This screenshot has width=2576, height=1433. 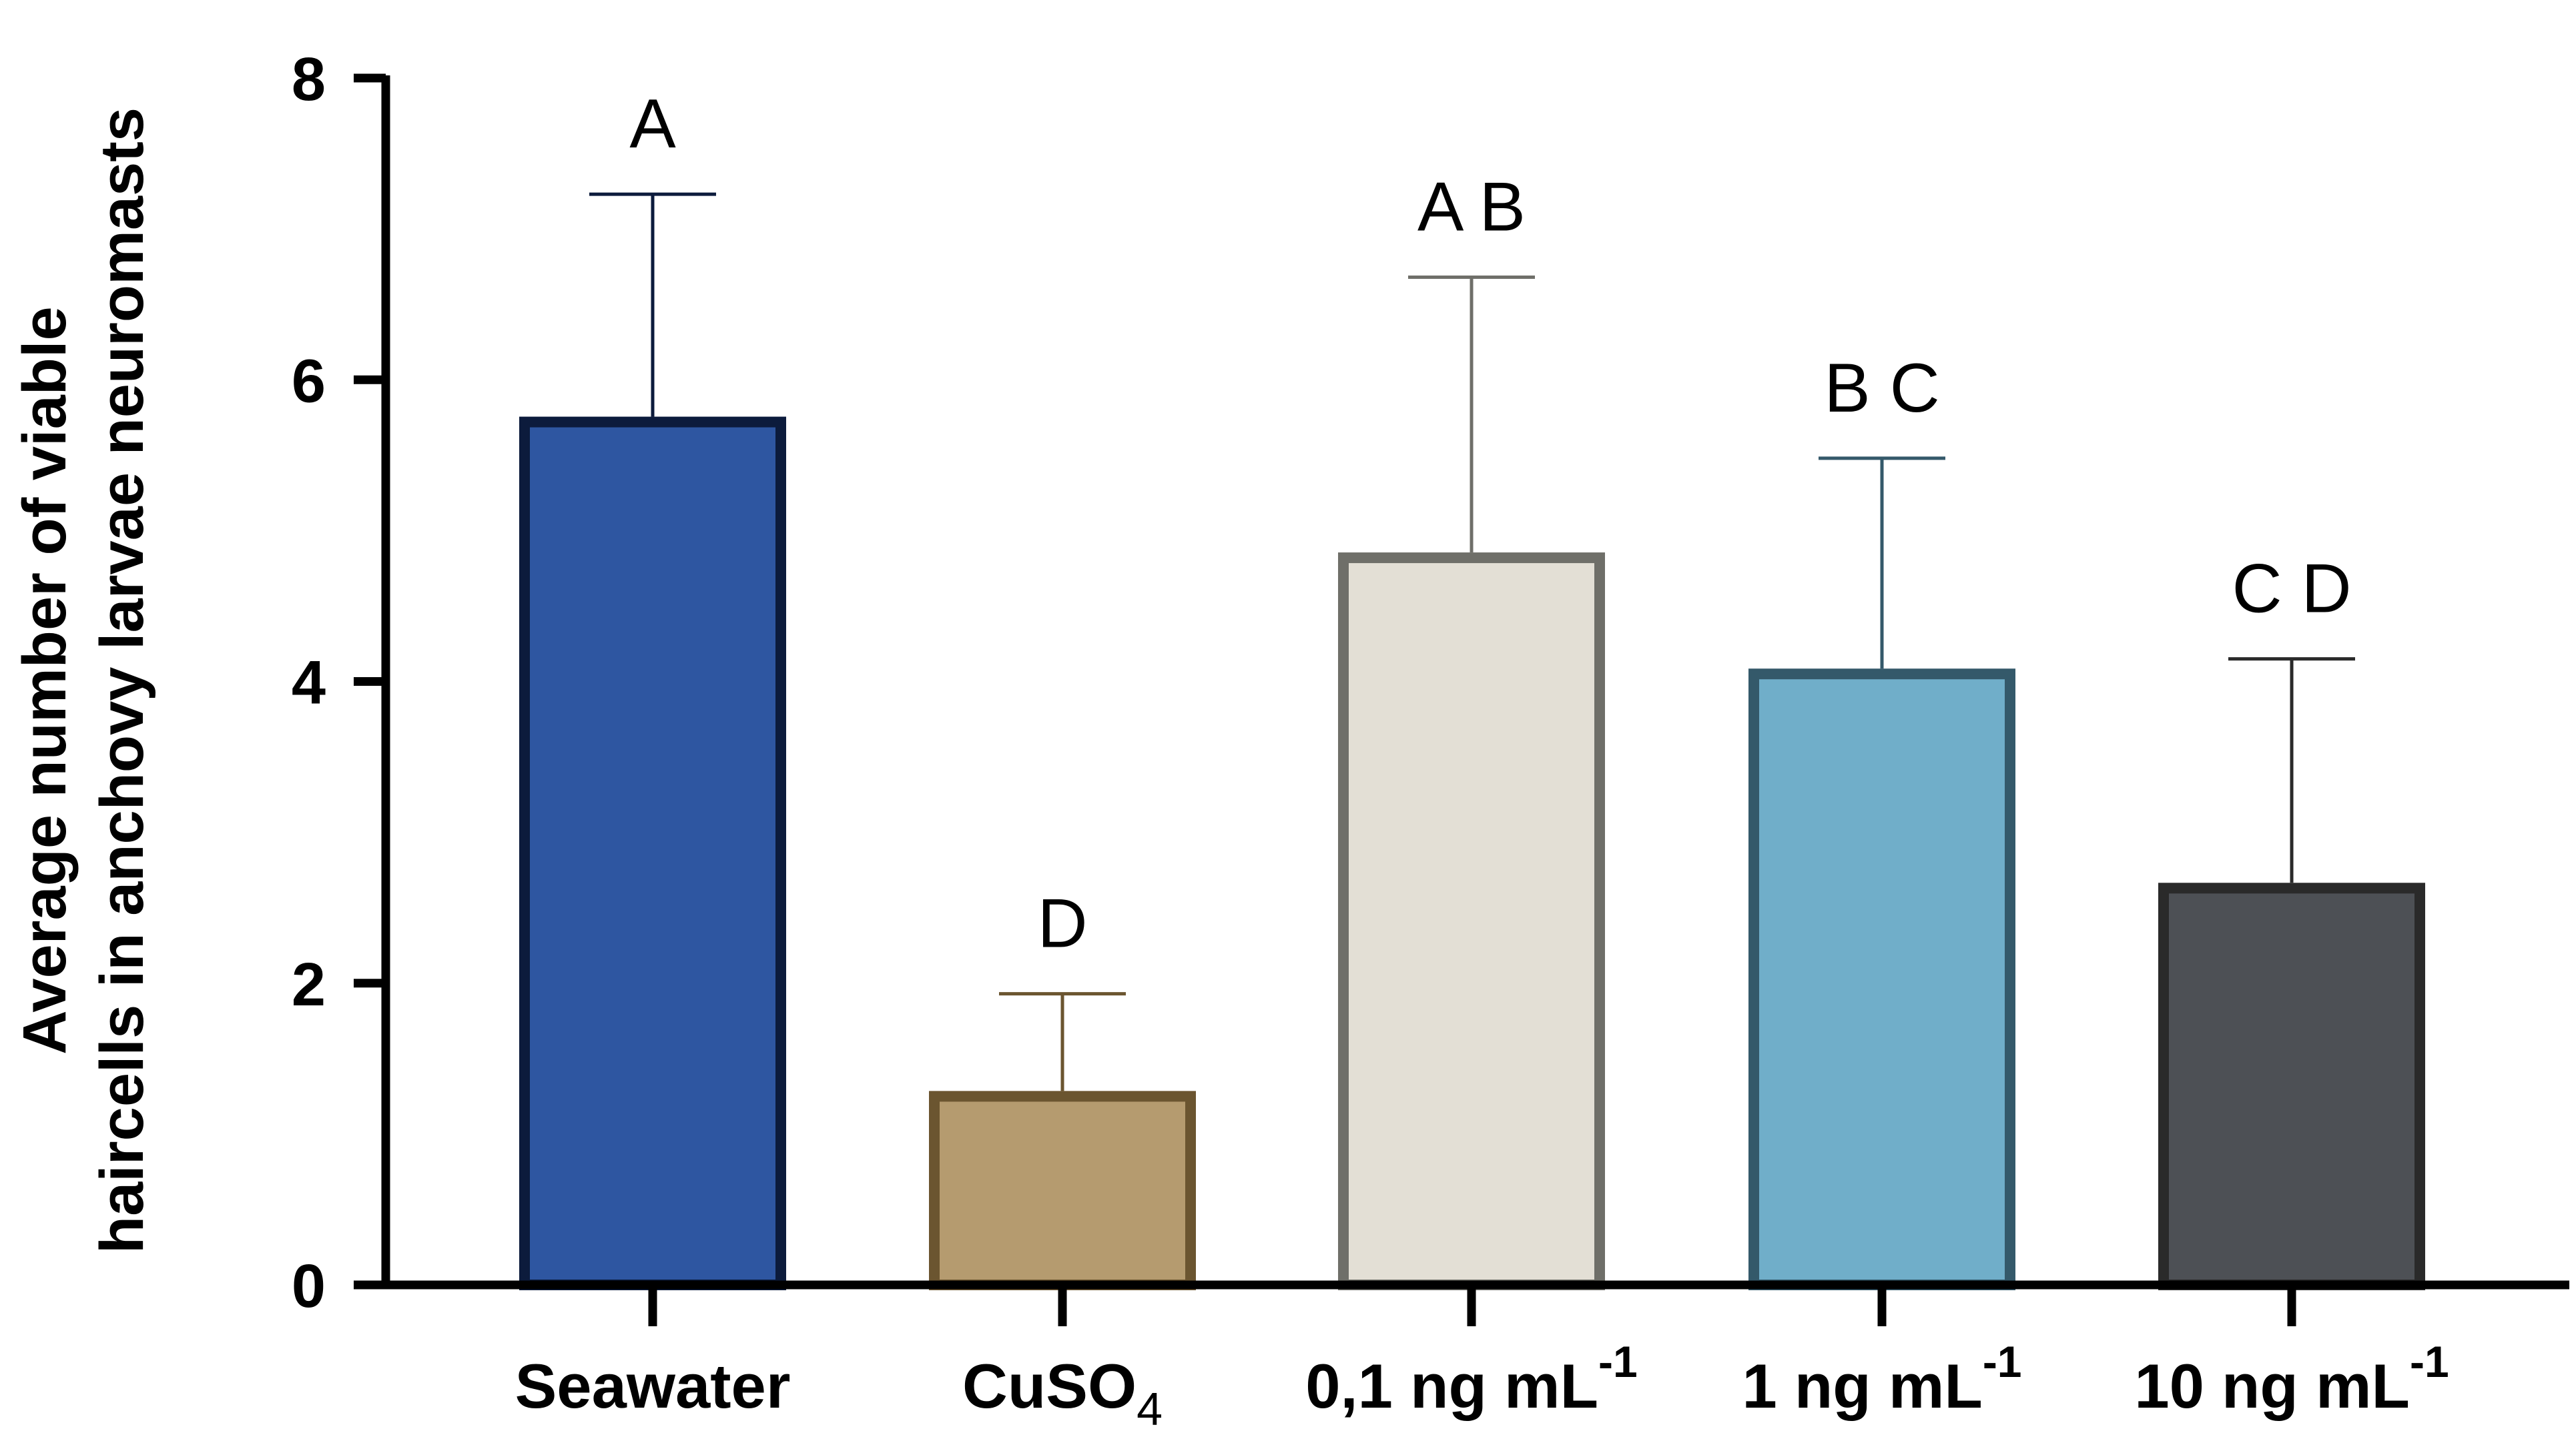 What do you see at coordinates (1451, 1386) in the screenshot?
I see `x-tick-label-text-3: 0,1 ng mL` at bounding box center [1451, 1386].